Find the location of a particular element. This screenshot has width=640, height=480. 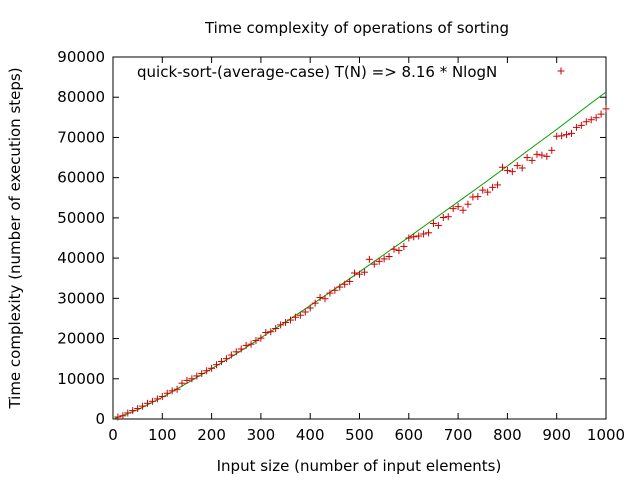

y-tick-label: 40000 is located at coordinates (81, 258).